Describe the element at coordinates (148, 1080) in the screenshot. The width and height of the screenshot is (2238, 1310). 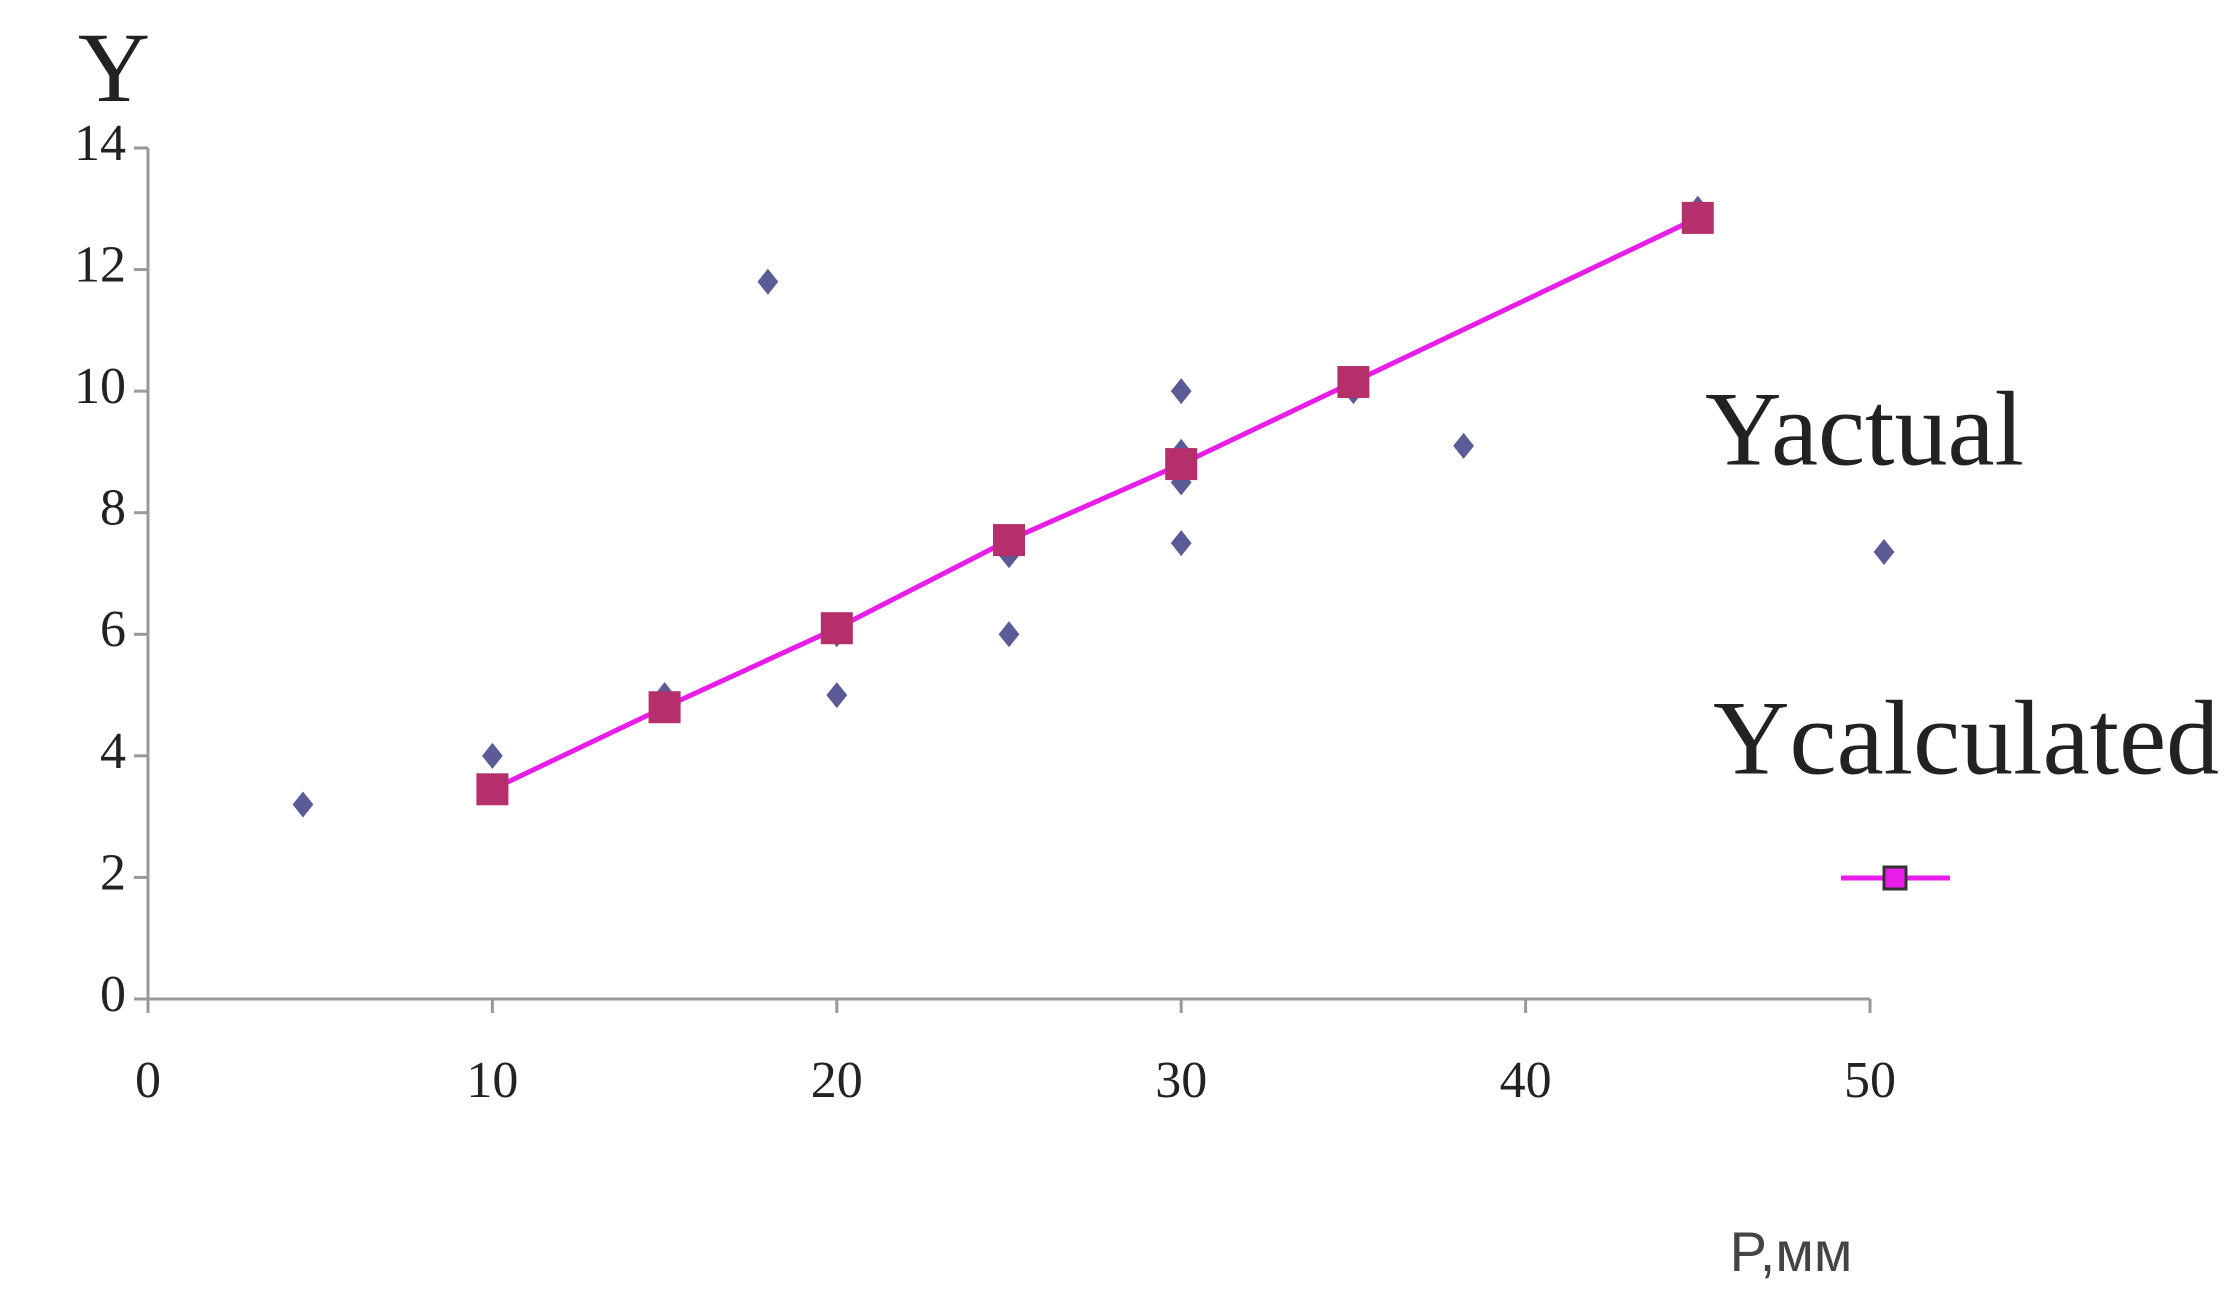
I see `x-tick-label: 0` at that location.